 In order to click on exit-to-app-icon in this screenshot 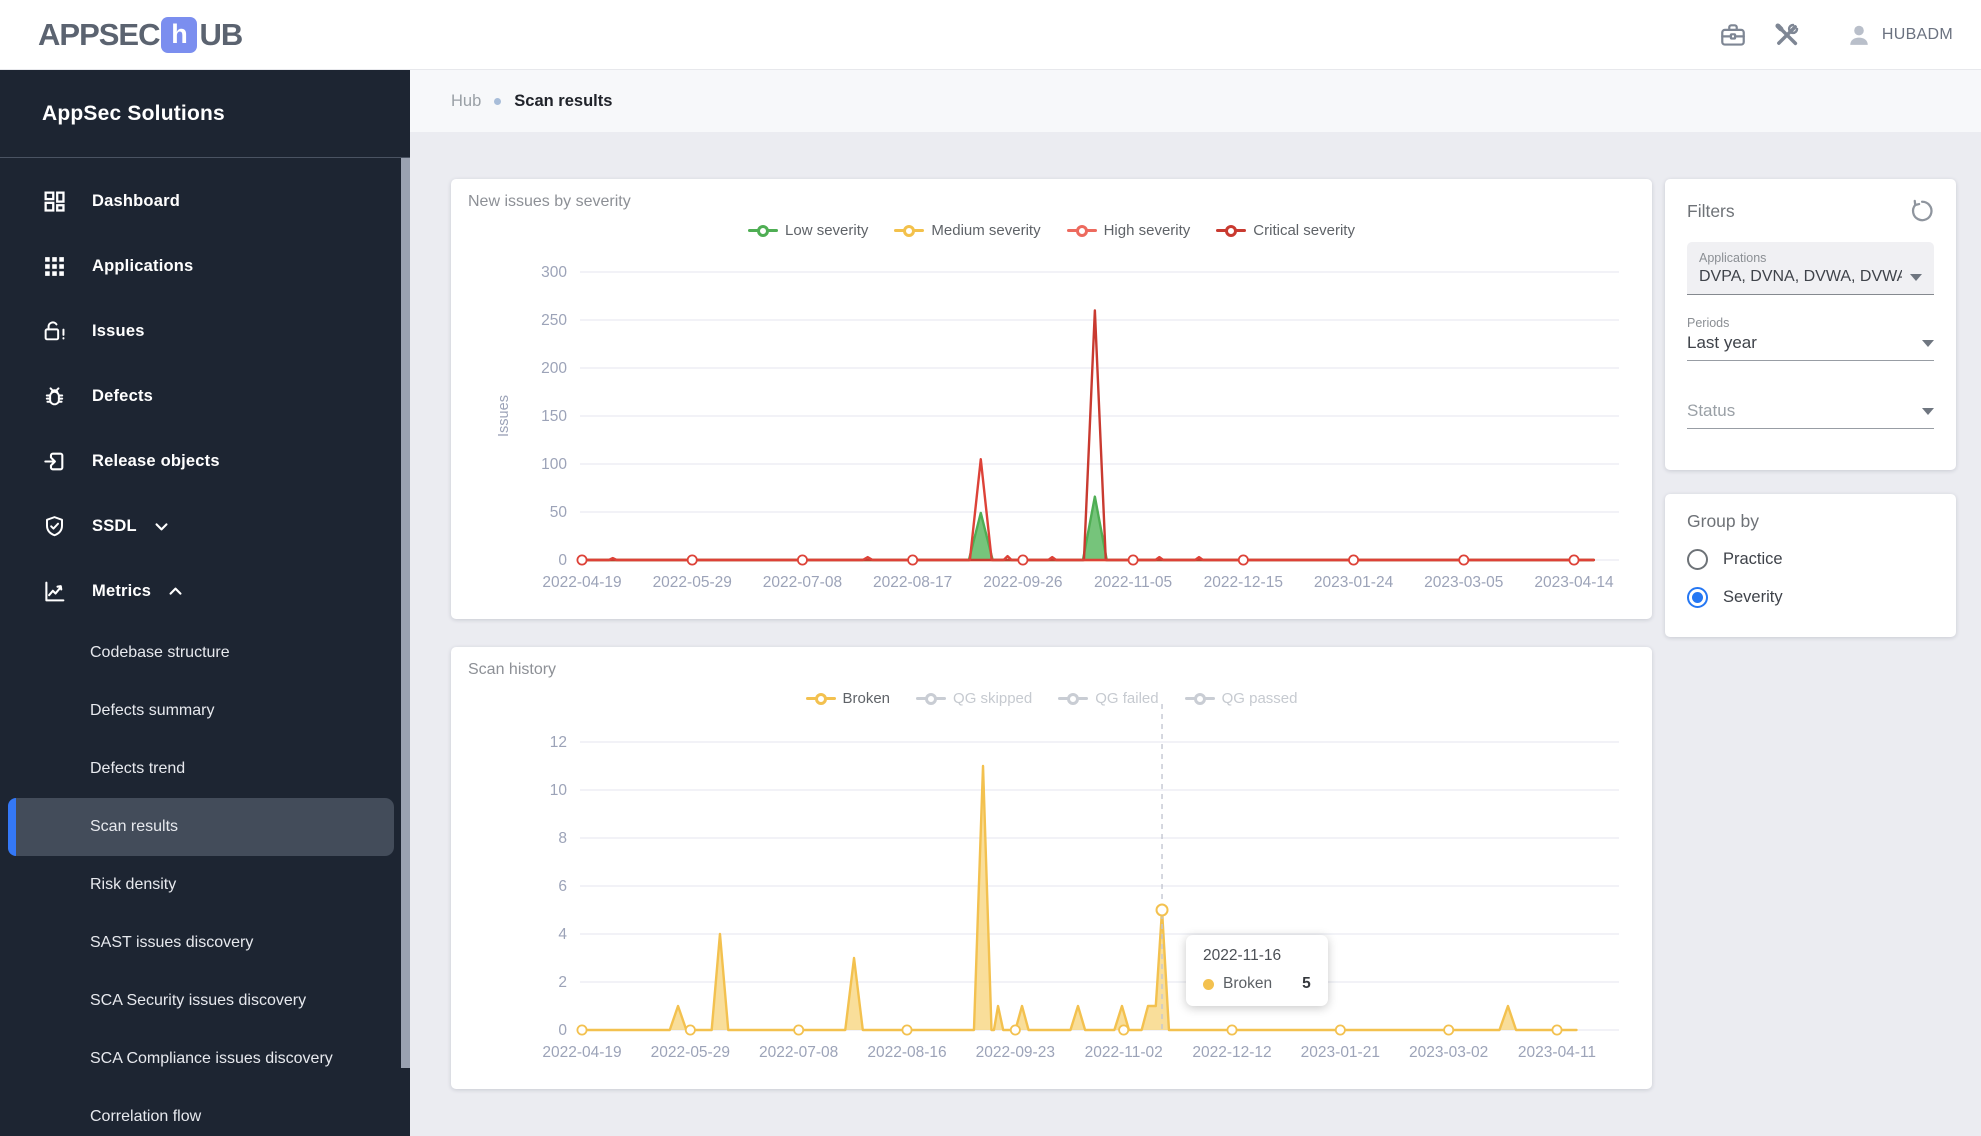, I will do `click(54, 461)`.